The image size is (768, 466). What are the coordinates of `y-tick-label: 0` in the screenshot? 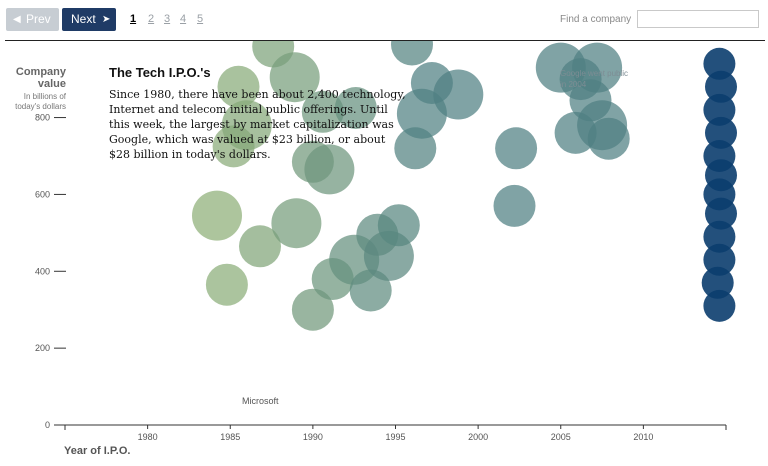 It's located at (47, 425).